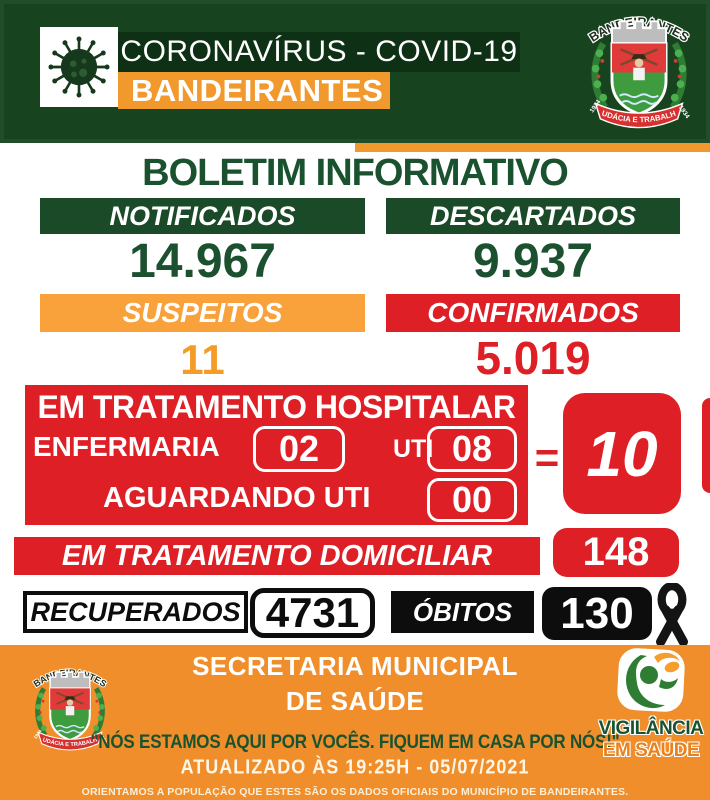  I want to click on coronavirus-icon, so click(79, 67).